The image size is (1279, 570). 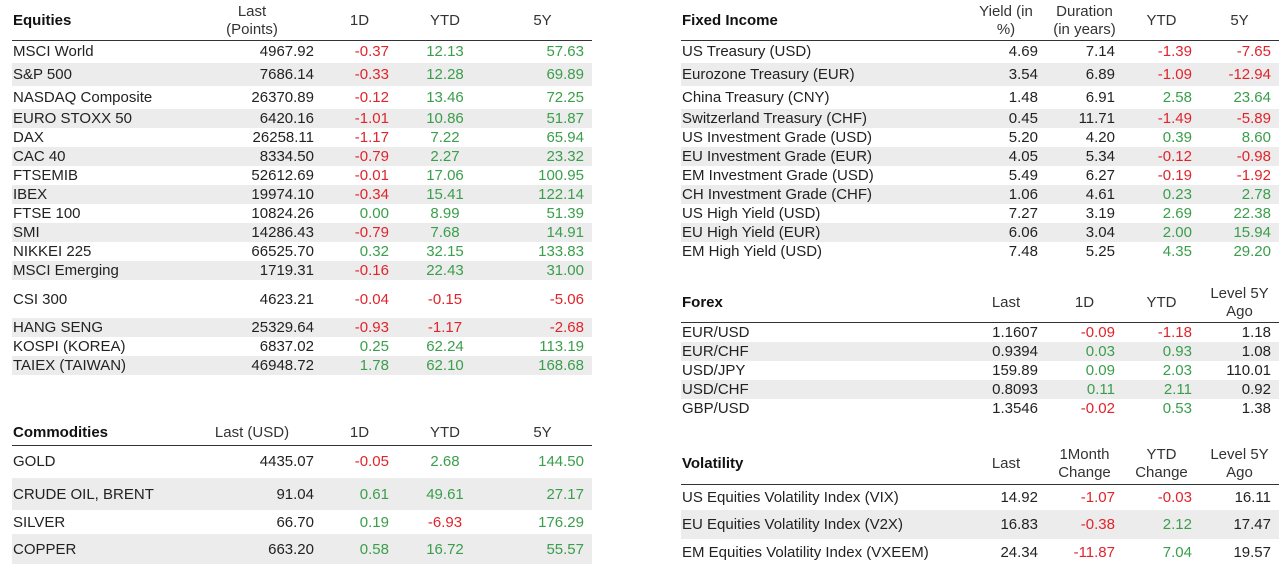 What do you see at coordinates (359, 494) in the screenshot?
I see `change-1d: 0.61` at bounding box center [359, 494].